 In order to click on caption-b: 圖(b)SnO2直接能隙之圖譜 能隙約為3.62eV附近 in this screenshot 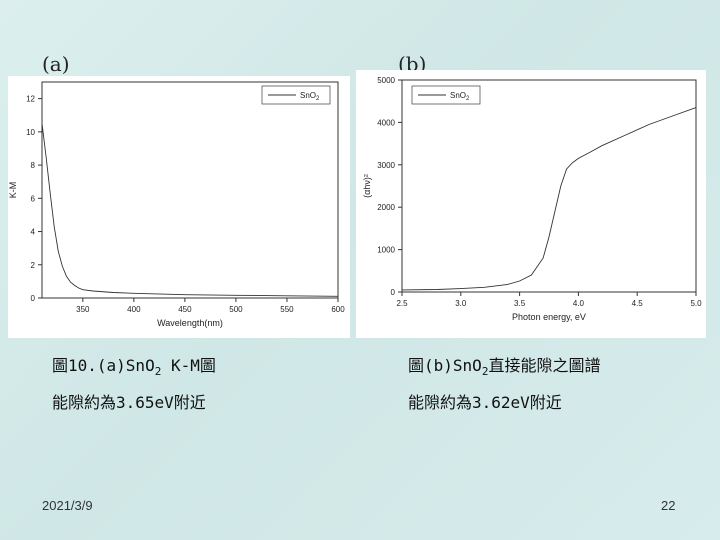, I will do `click(504, 384)`.